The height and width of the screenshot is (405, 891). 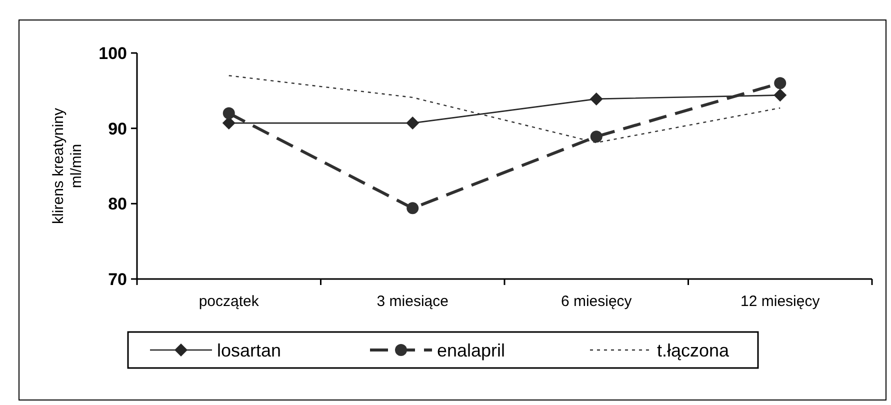 I want to click on y-tick-label: 100, so click(x=112, y=53).